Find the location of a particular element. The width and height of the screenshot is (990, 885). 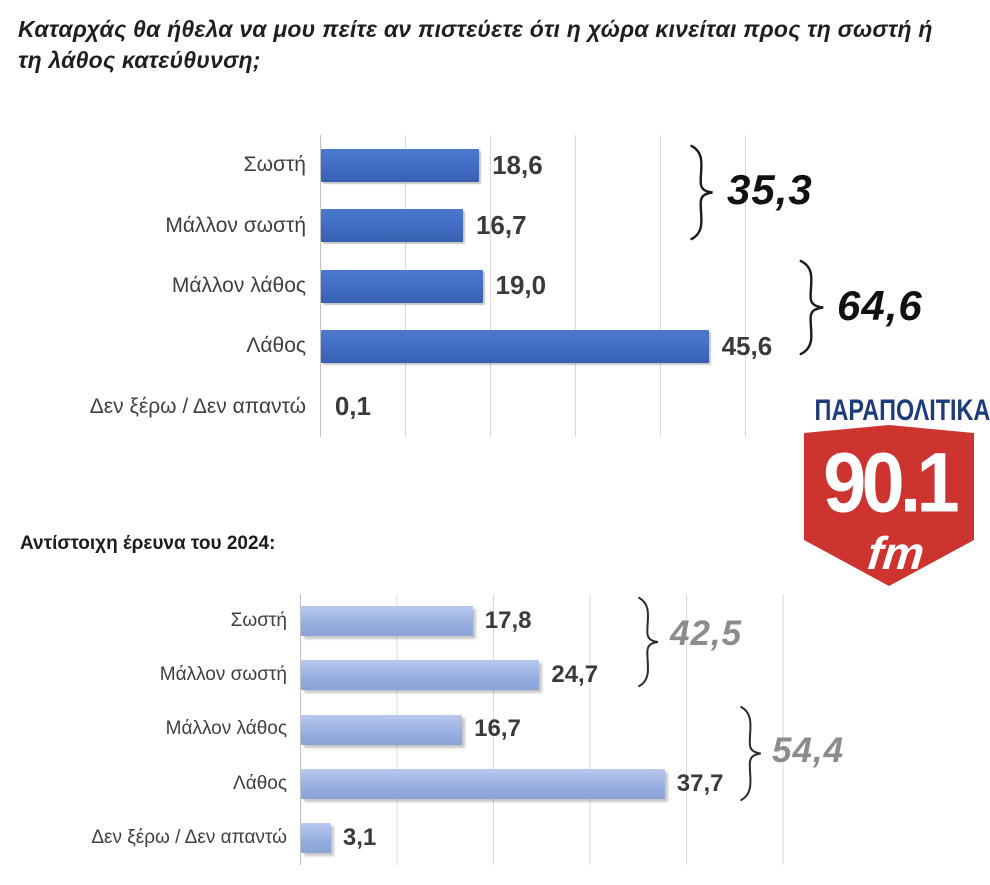

logo-frequency: 90.1 is located at coordinates (891, 482).